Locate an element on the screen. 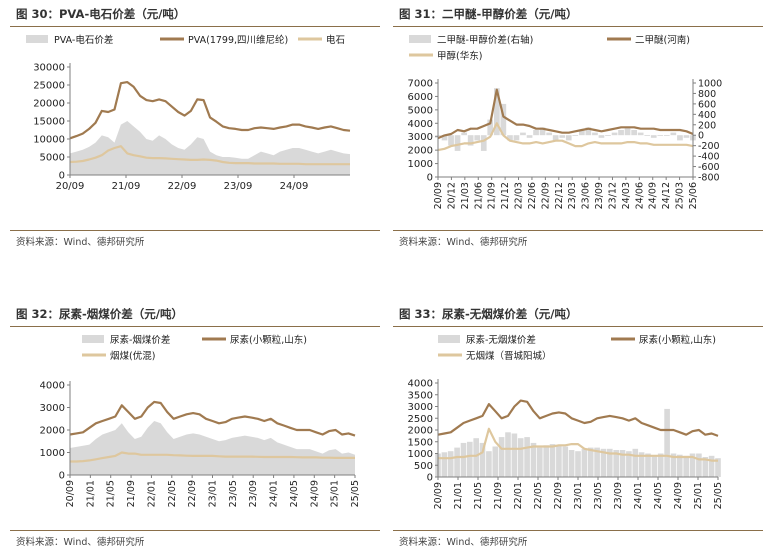 The width and height of the screenshot is (773, 555). legend-item: 烟煤(优混) is located at coordinates (118, 356).